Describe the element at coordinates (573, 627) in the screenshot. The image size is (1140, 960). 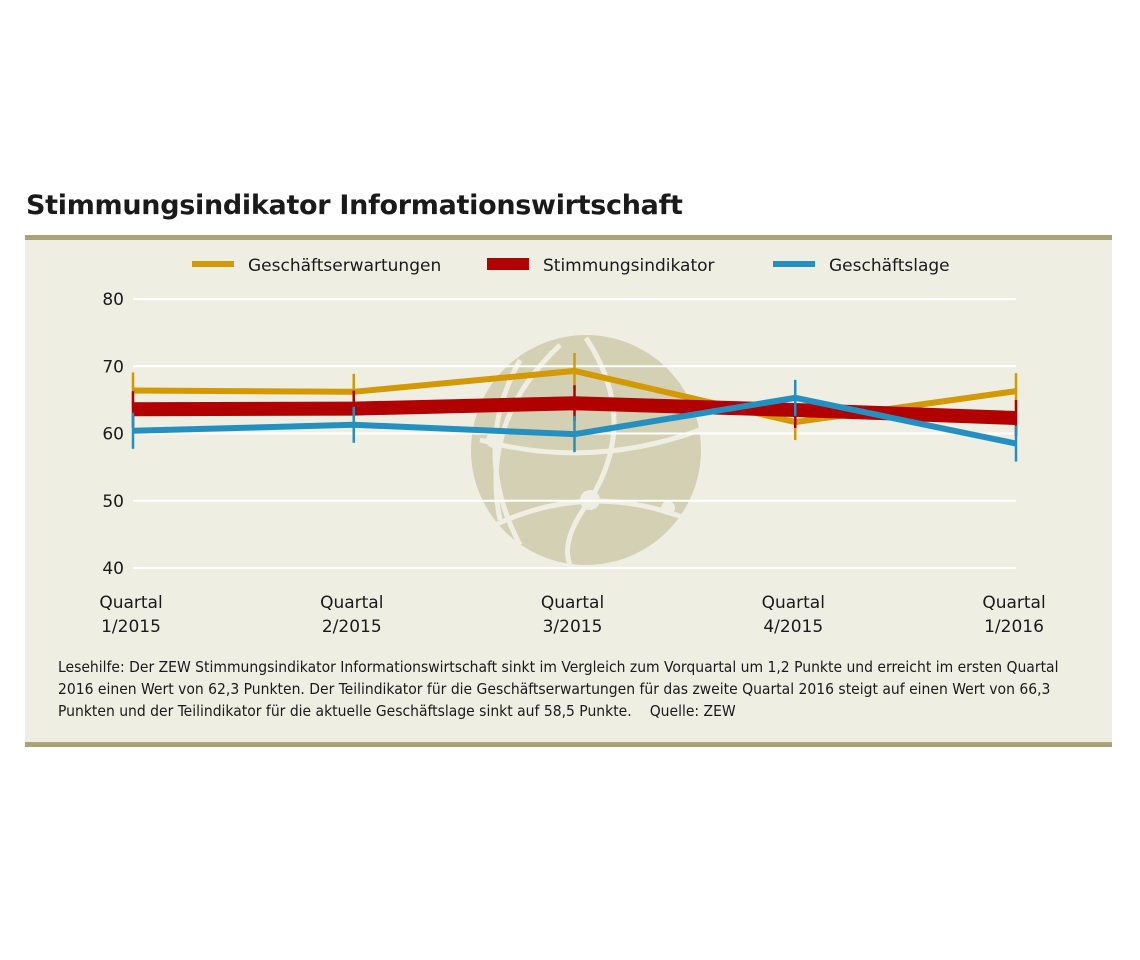
I see `x-tick-label: 3/2015` at that location.